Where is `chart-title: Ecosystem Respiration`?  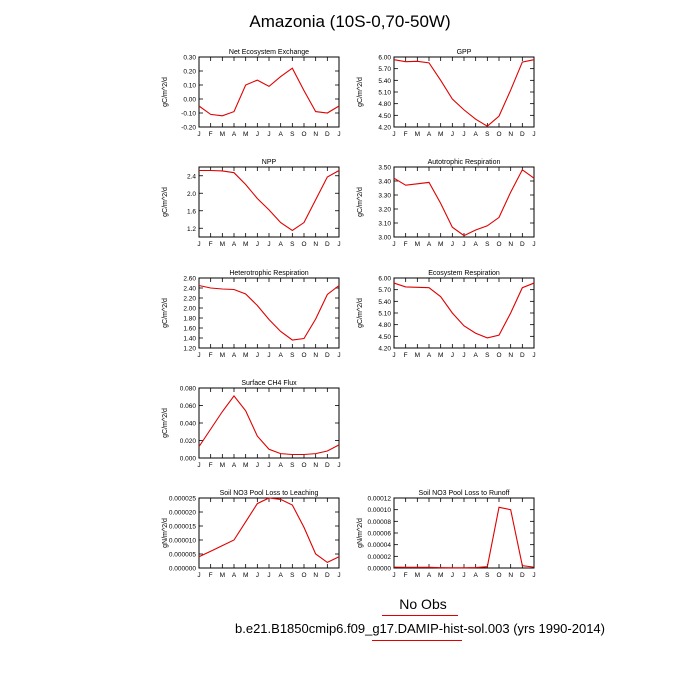
chart-title: Ecosystem Respiration is located at coordinates (464, 273).